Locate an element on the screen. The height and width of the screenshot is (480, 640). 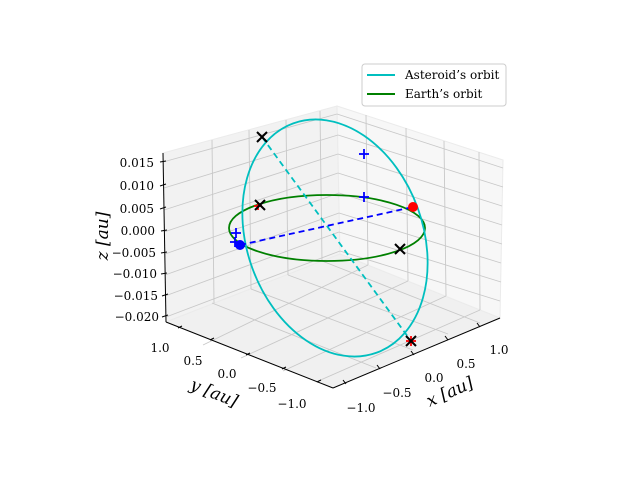
y-axis-line is located at coordinates (249, 355).